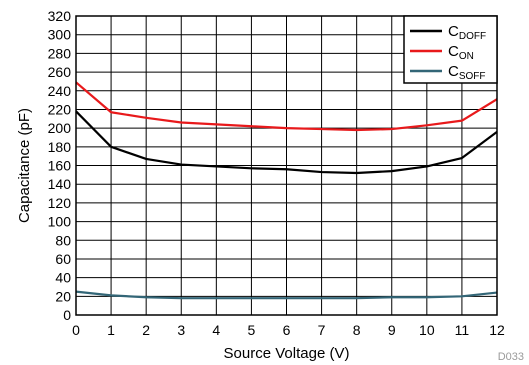 This screenshot has height=365, width=529. What do you see at coordinates (146, 330) in the screenshot?
I see `x-tick-label: 2` at bounding box center [146, 330].